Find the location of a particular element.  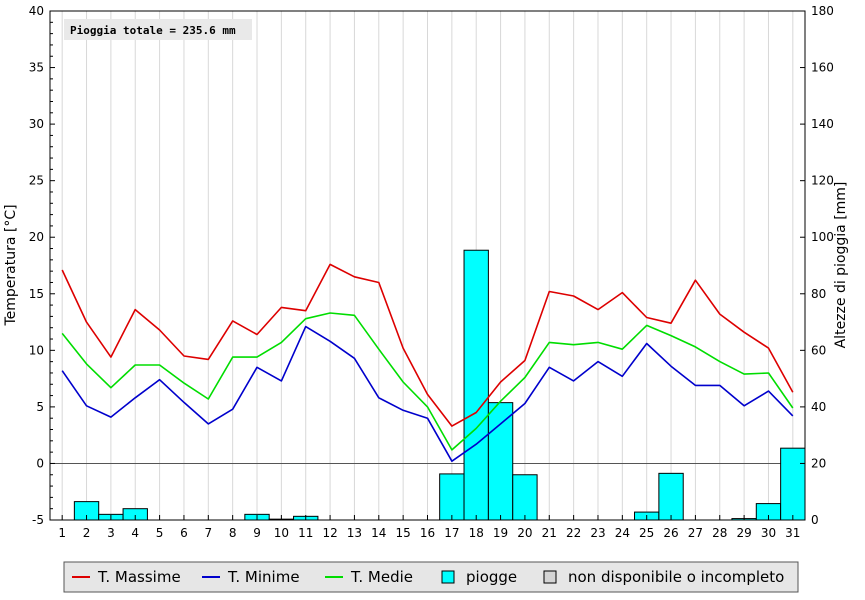

x-tick-label: 6 is located at coordinates (184, 533).